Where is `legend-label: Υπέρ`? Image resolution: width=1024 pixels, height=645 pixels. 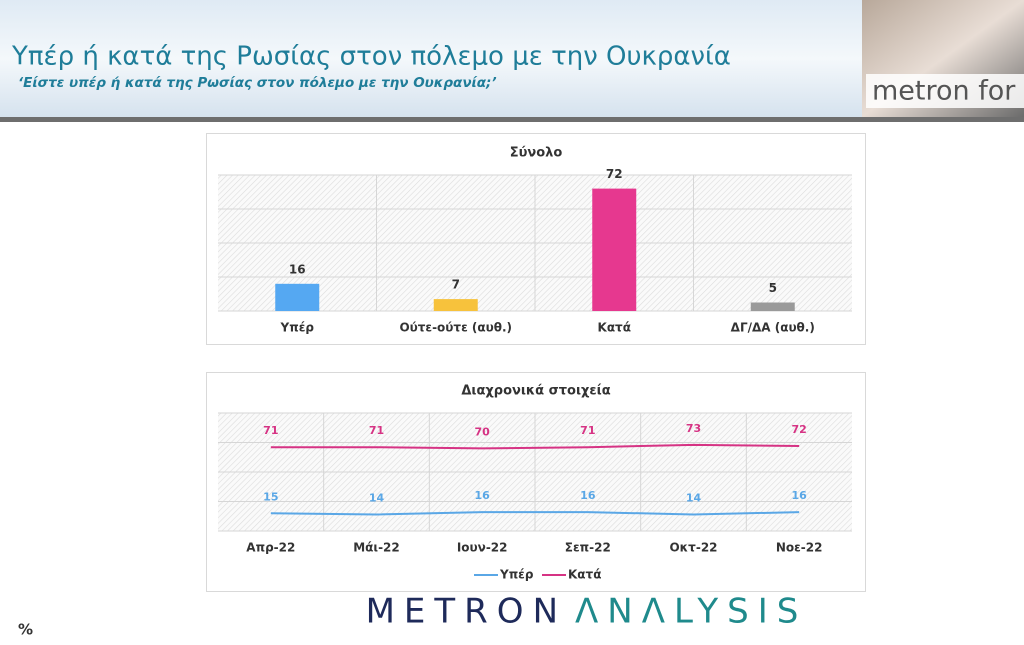 legend-label: Υπέρ is located at coordinates (516, 575).